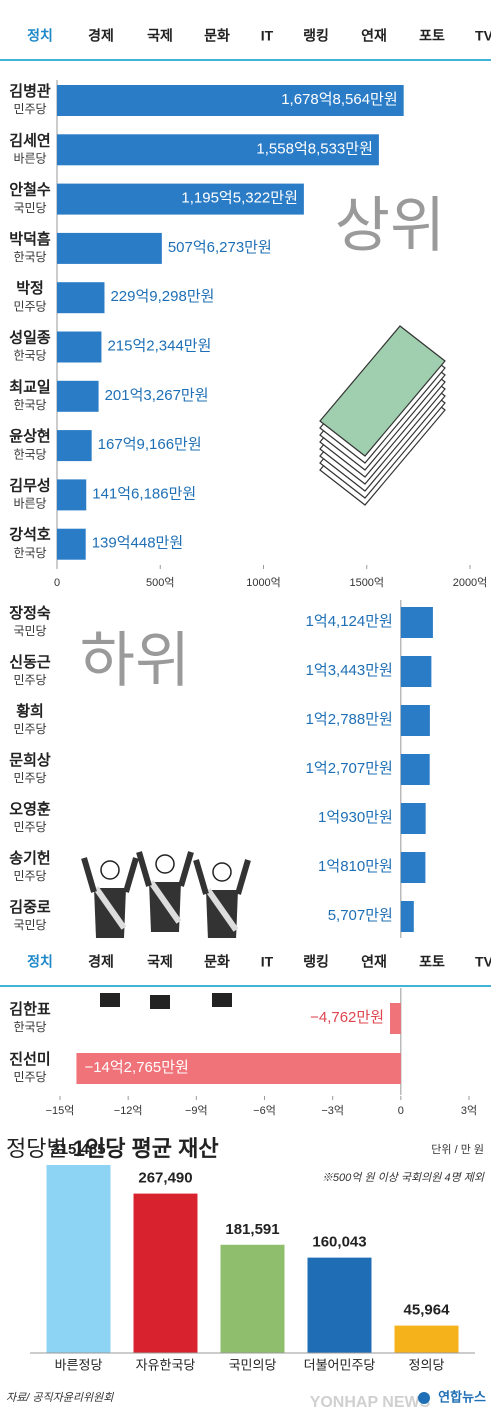 The height and width of the screenshot is (1413, 491). Describe the element at coordinates (245, 37) in the screenshot. I see `nav-bar` at that location.